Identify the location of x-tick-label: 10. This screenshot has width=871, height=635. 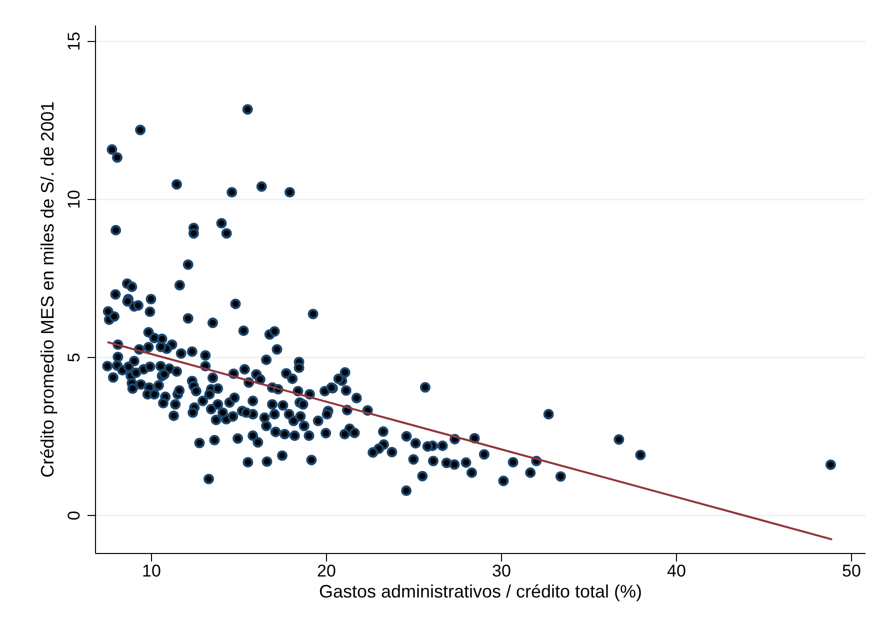
(151, 571).